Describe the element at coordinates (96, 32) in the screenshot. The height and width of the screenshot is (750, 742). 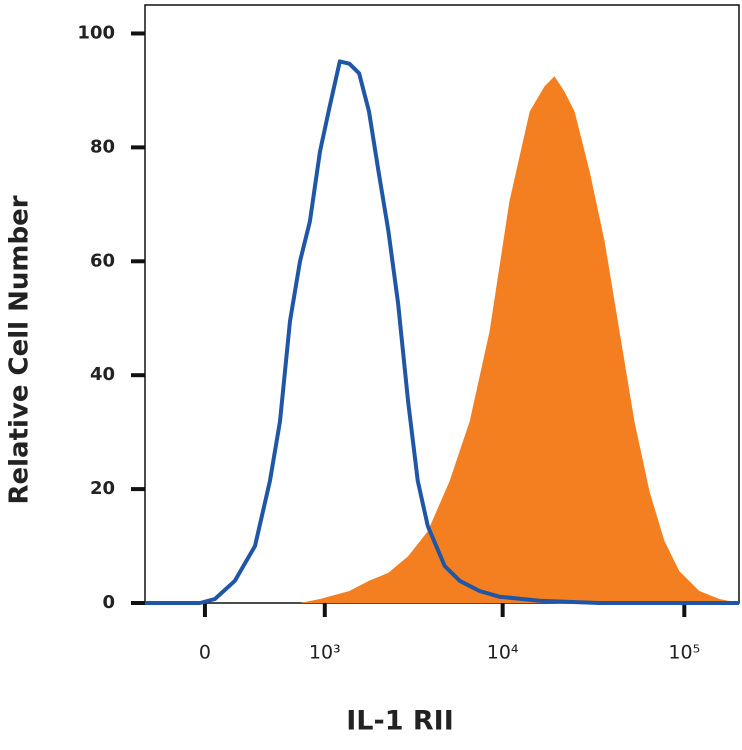
I see `y-tick-label: 100` at that location.